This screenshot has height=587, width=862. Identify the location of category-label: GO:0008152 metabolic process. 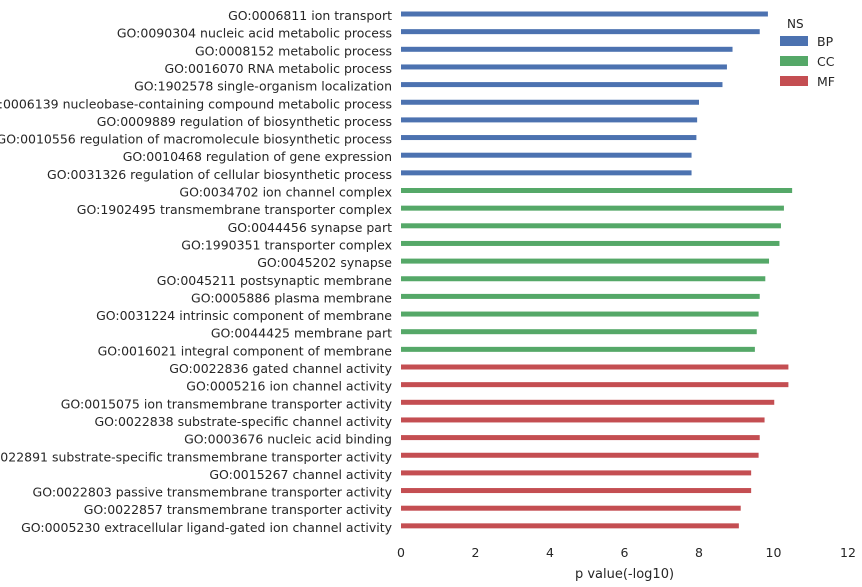
(293, 50).